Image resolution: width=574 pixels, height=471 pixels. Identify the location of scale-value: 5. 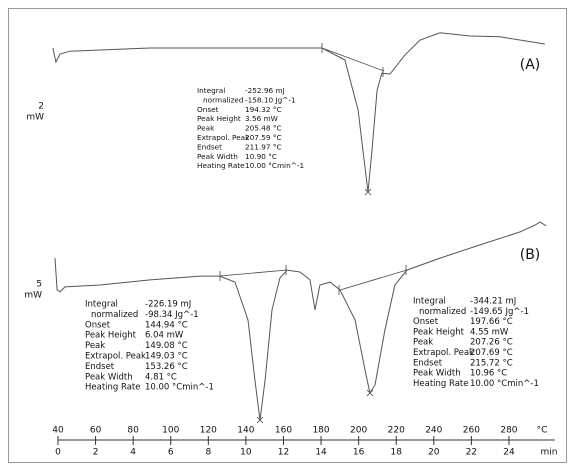
(39, 285).